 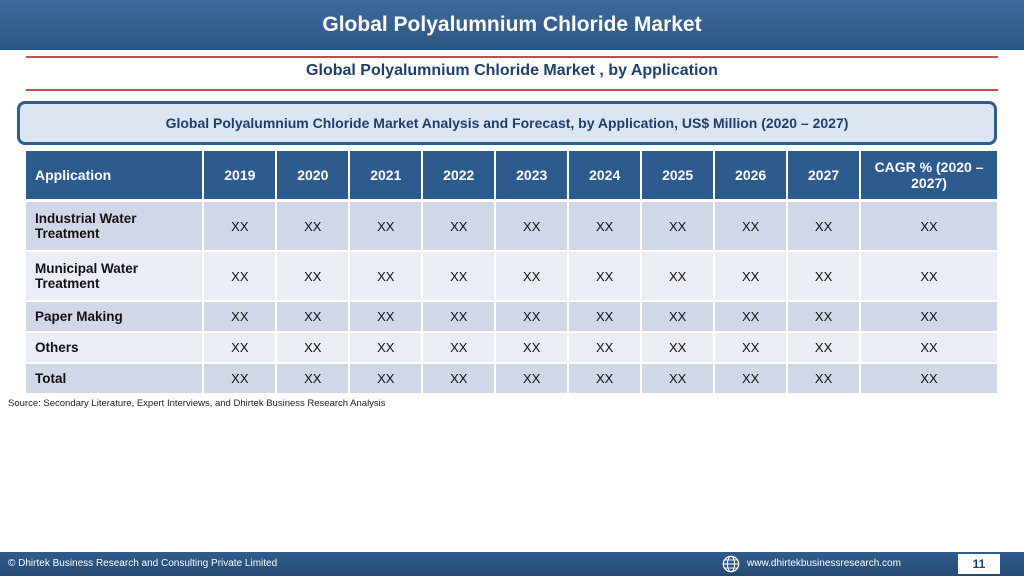 I want to click on row-label: Others, so click(x=115, y=348).